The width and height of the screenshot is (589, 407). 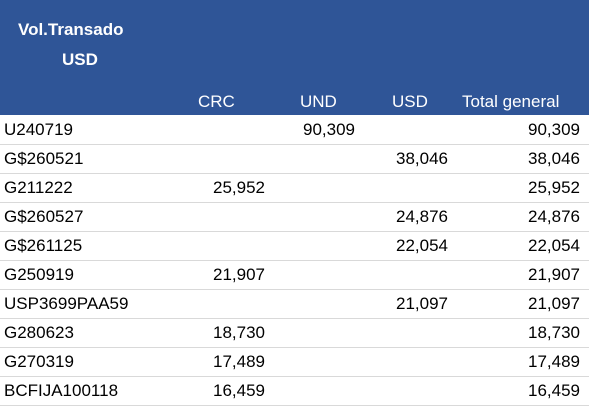 What do you see at coordinates (39, 332) in the screenshot?
I see `row-label-cell: G280623` at bounding box center [39, 332].